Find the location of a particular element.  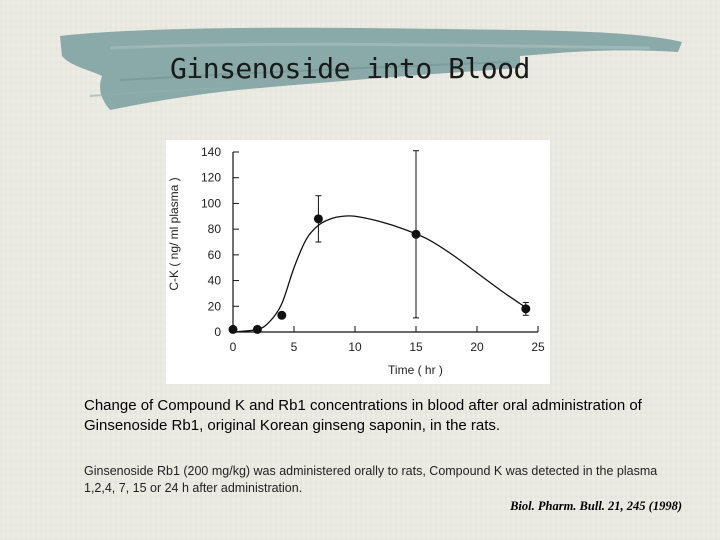

x-tick-label: 0 is located at coordinates (233, 347).